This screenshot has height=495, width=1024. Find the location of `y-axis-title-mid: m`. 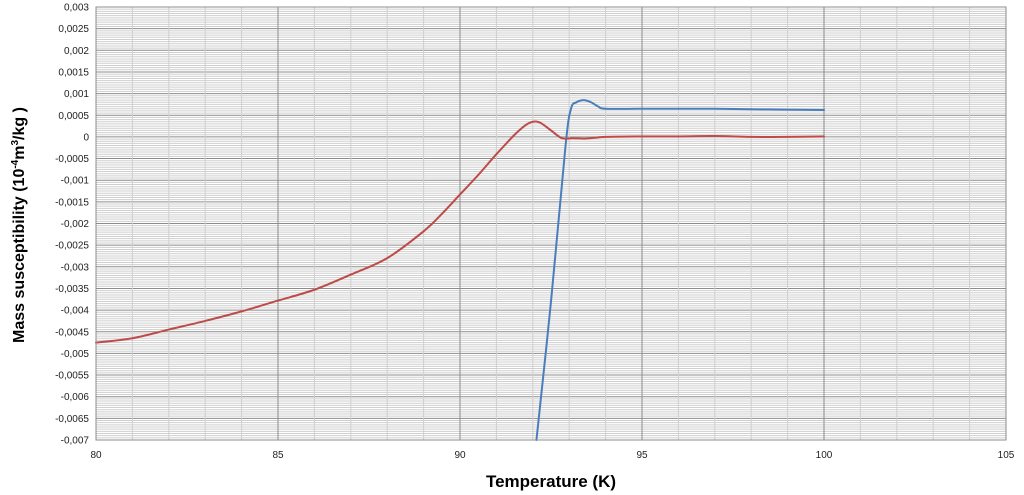

y-axis-title-mid: m is located at coordinates (19, 153).